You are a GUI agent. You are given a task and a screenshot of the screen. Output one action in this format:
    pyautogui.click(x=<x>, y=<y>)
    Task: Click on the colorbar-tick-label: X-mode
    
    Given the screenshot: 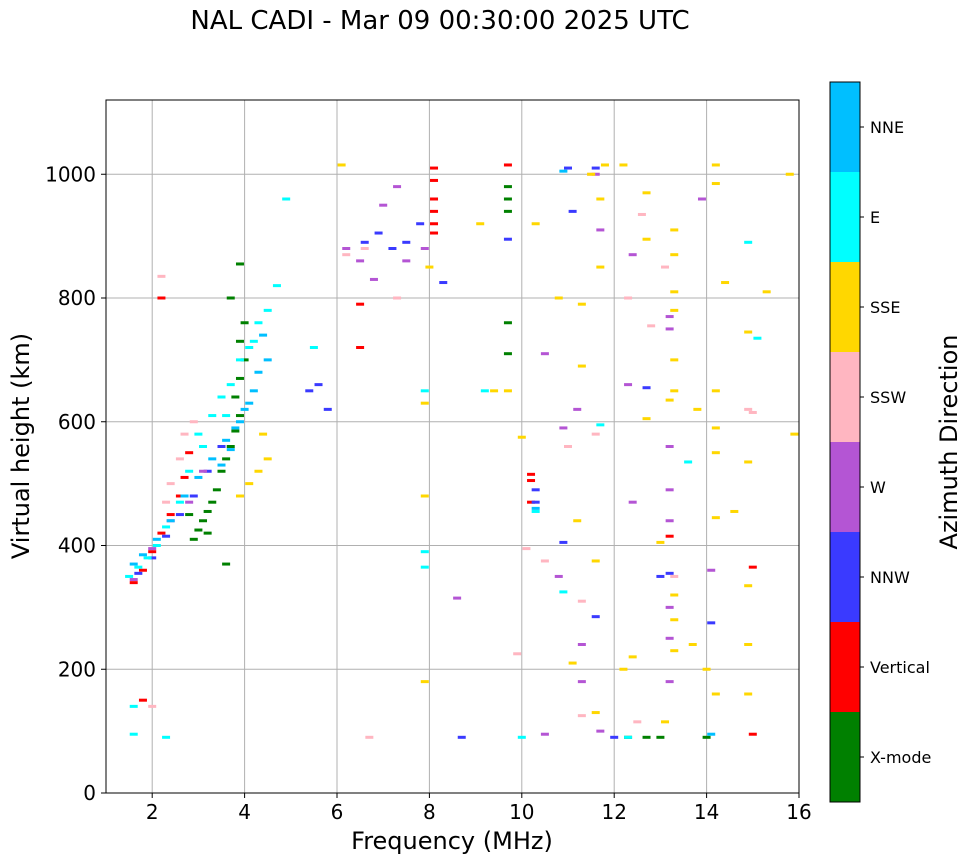 What is the action you would take?
    pyautogui.click(x=900, y=757)
    